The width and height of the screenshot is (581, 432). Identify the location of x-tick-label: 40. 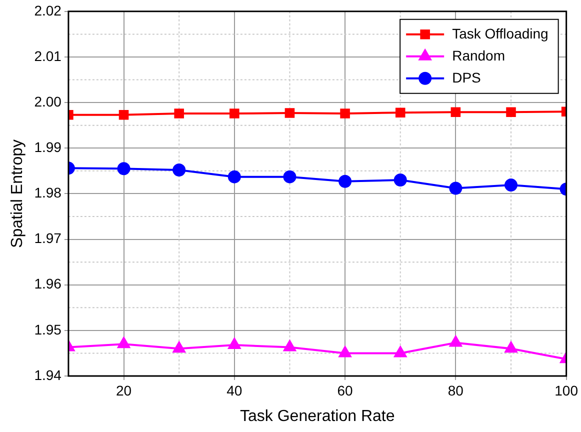
(234, 390).